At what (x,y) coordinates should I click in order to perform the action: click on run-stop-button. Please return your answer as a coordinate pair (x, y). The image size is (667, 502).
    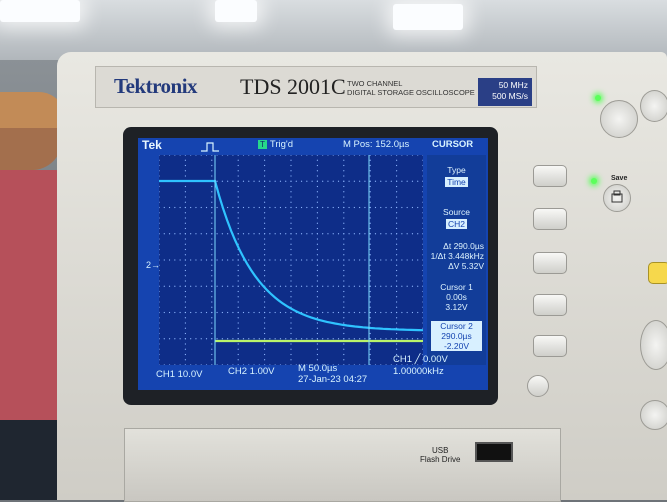
    Looking at the image, I should click on (657, 273).